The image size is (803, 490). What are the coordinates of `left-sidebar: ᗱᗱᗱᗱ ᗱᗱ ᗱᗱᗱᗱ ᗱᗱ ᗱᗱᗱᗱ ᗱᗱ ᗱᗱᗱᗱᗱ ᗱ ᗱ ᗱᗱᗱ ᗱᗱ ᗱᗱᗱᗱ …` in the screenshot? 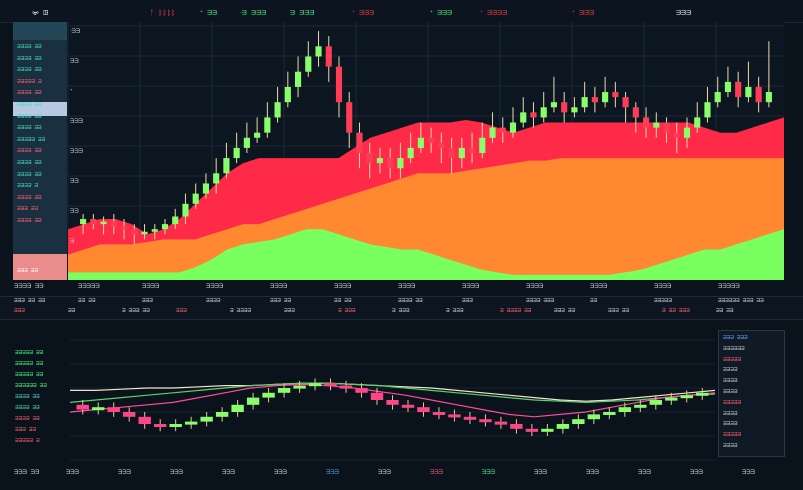 It's located at (40, 151).